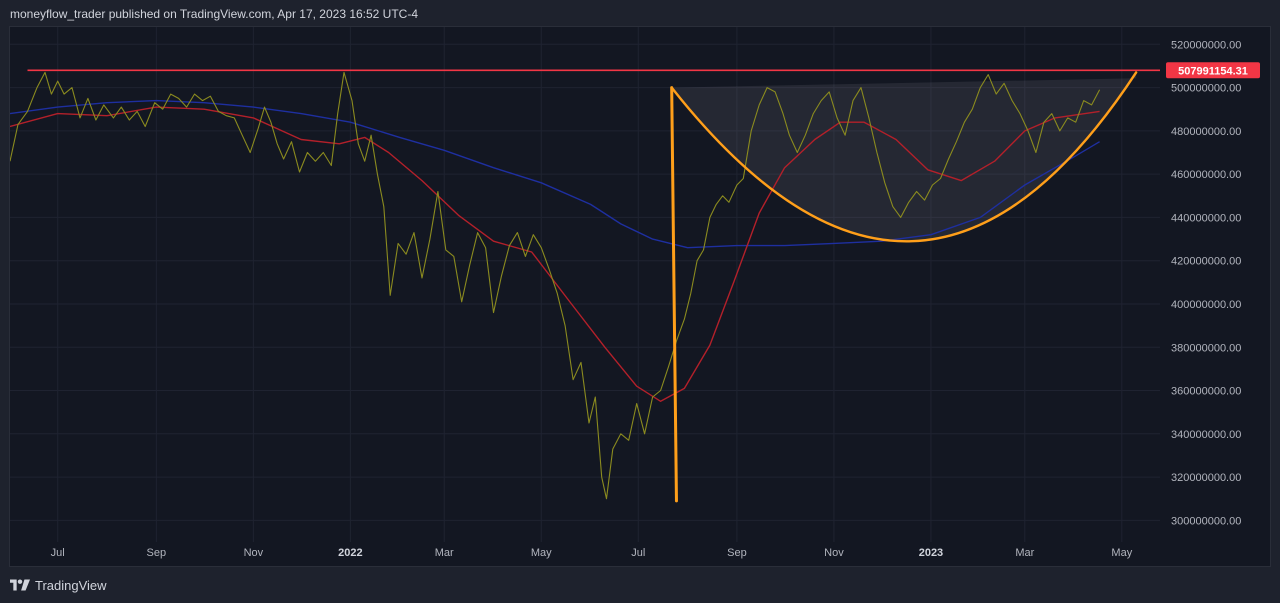 Image resolution: width=1280 pixels, height=603 pixels. I want to click on price-badge-label: 507991154.31, so click(1213, 71).